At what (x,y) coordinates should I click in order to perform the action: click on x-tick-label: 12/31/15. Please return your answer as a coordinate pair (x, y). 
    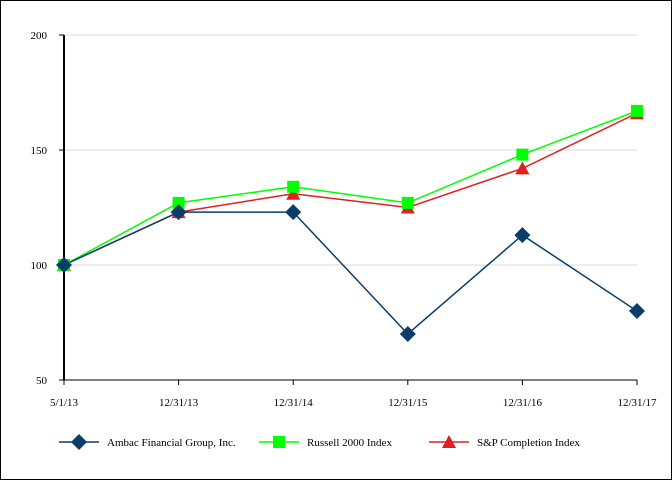
    Looking at the image, I should click on (408, 403).